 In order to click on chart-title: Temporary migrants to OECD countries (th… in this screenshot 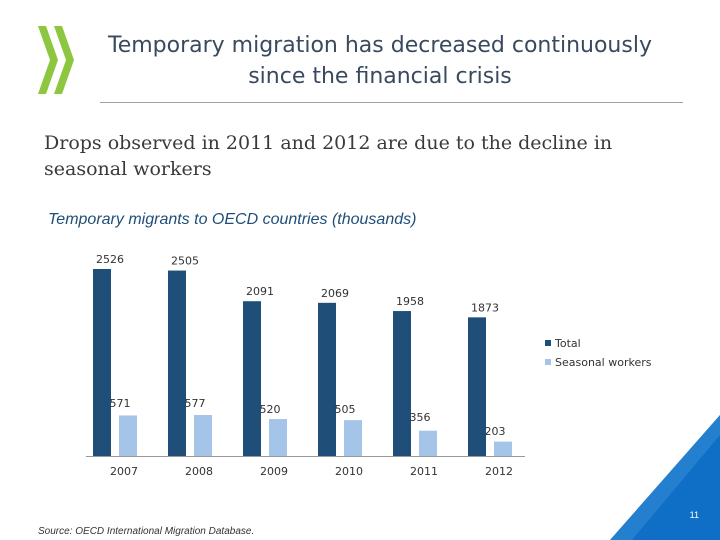, I will do `click(232, 219)`.